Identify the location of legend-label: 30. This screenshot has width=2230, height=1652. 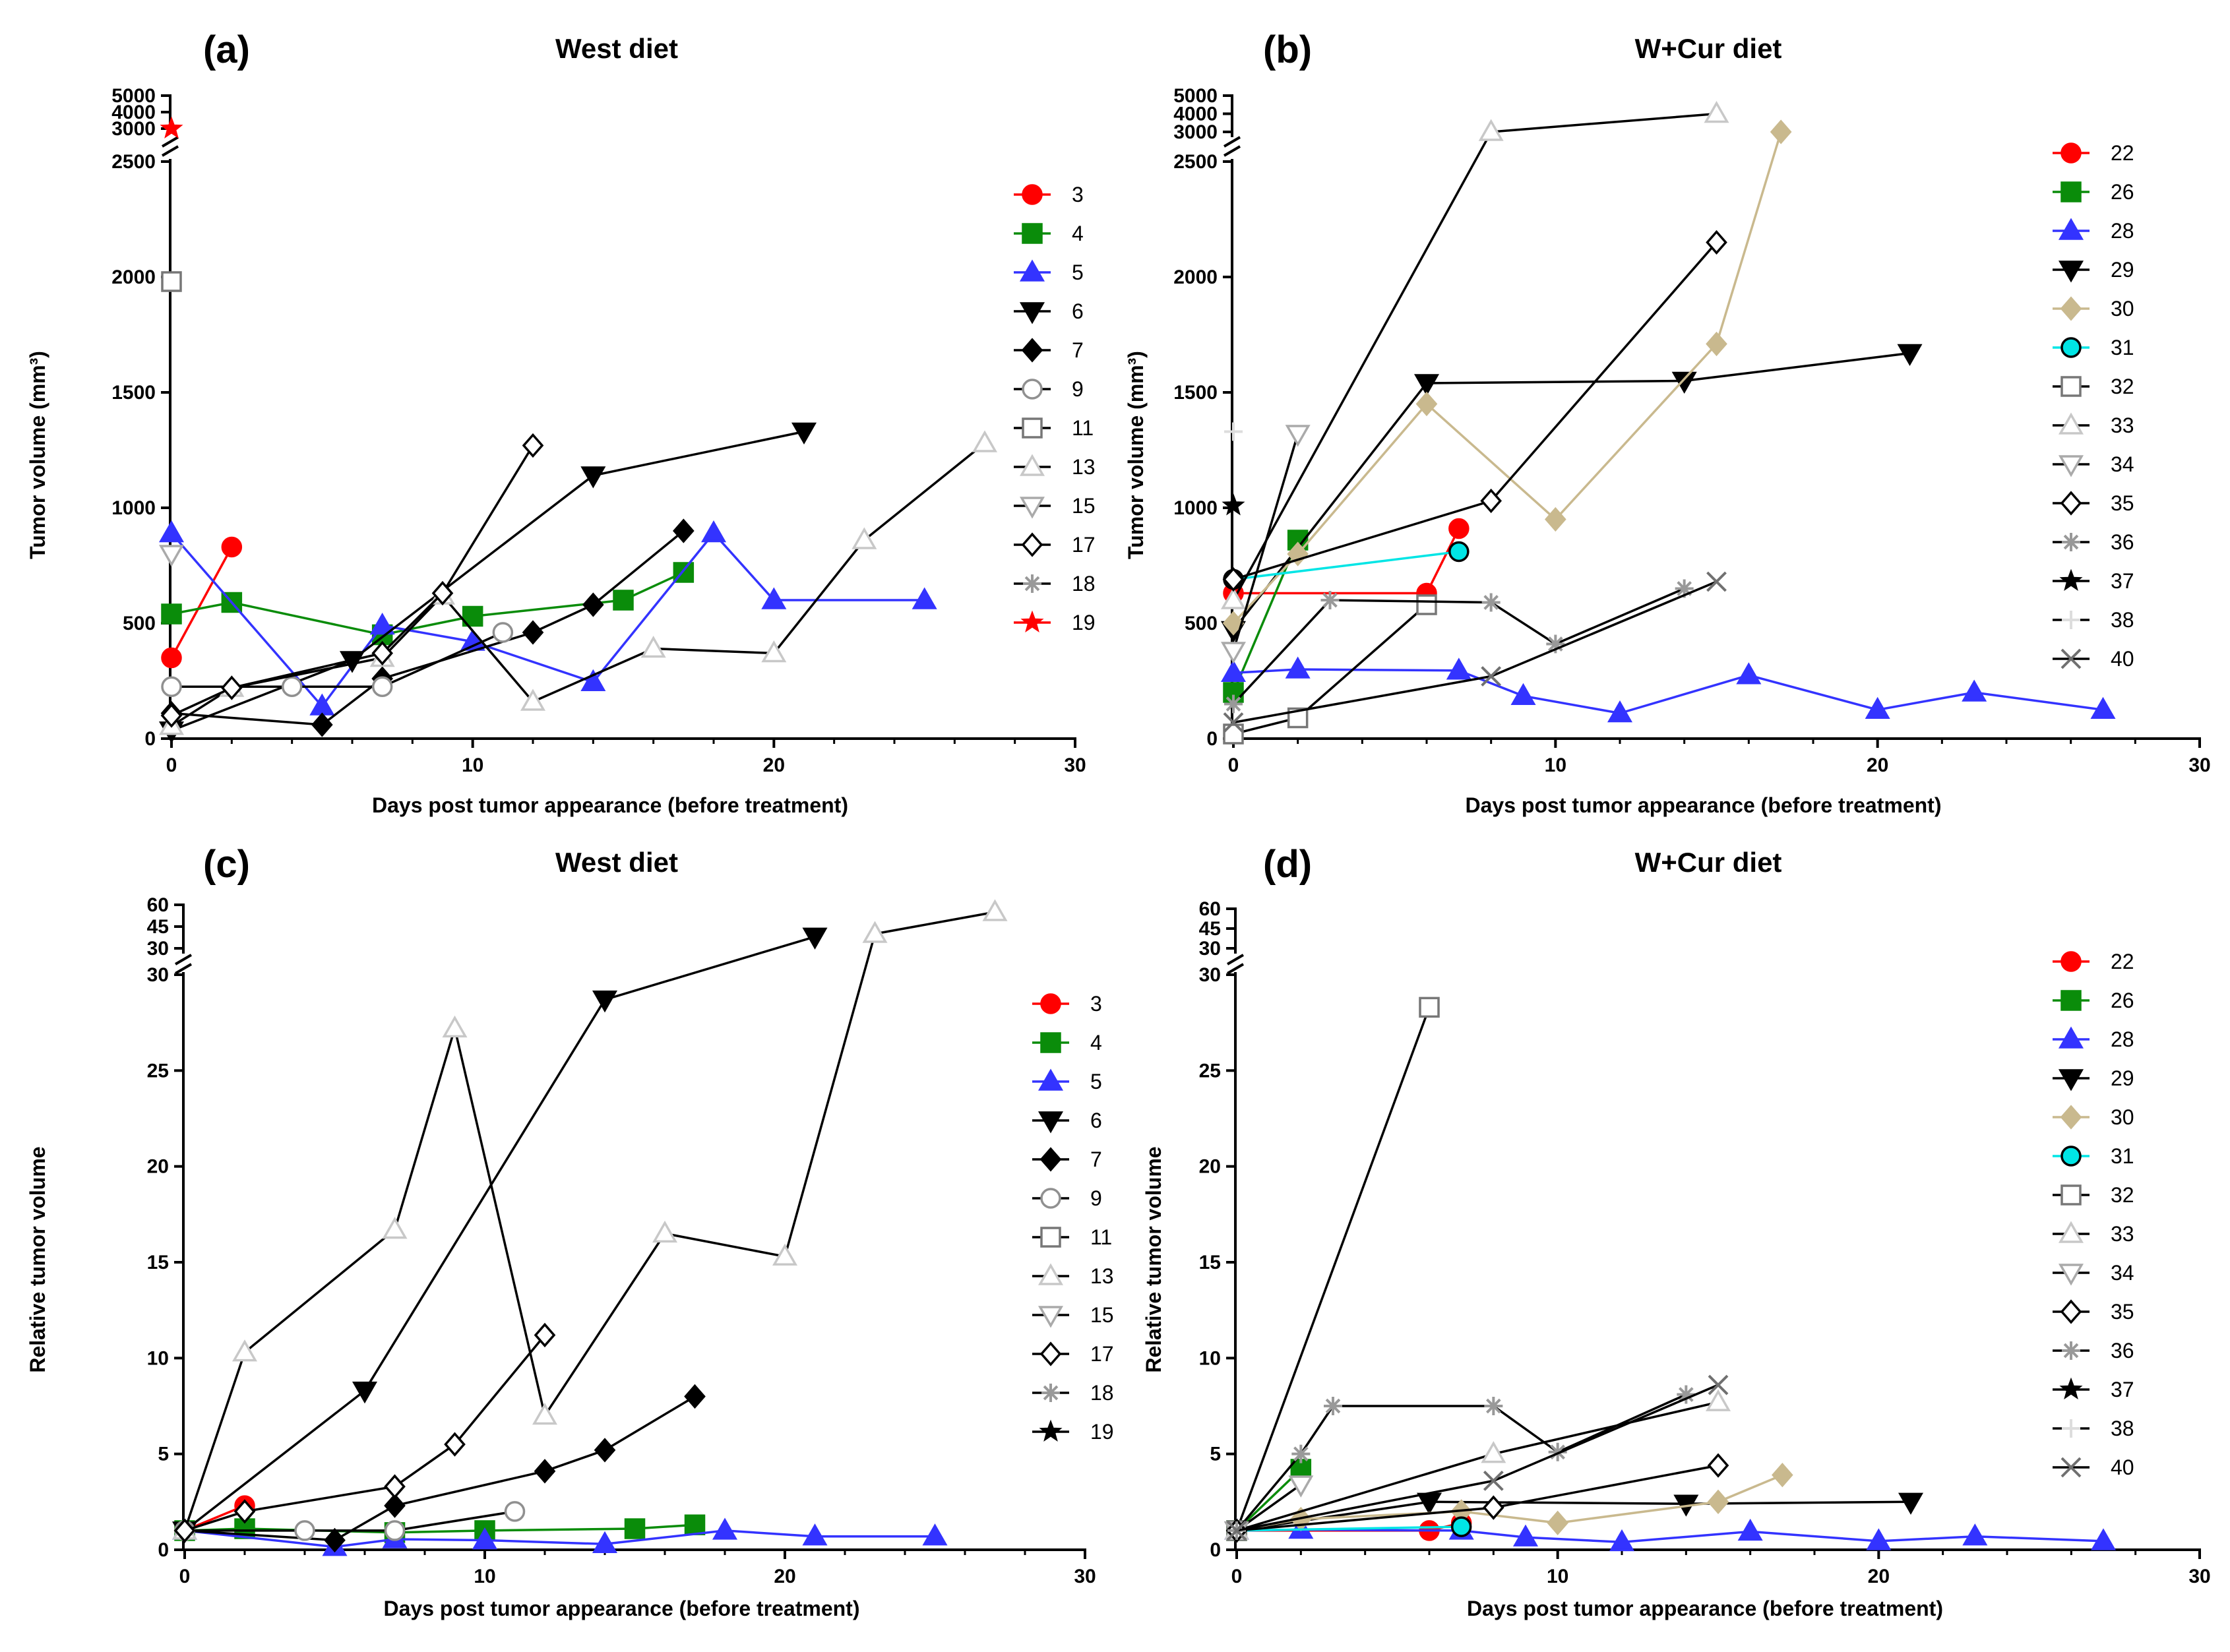
(2123, 309).